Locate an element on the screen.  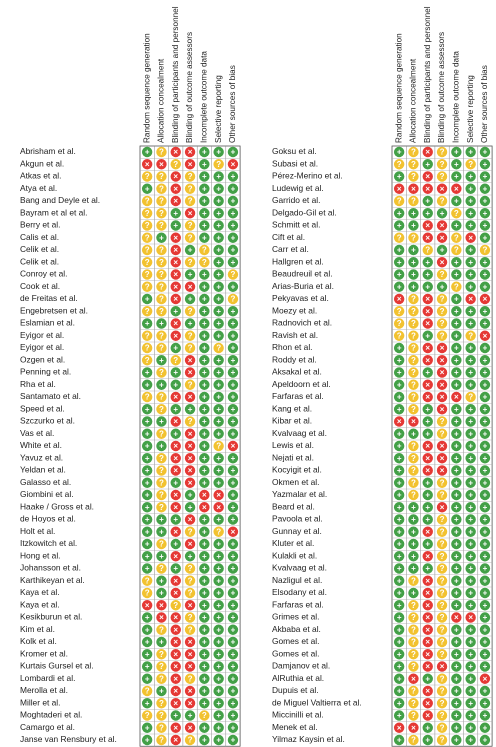
domain-header: Blinding of participants and personnel is located at coordinates (175, 74).